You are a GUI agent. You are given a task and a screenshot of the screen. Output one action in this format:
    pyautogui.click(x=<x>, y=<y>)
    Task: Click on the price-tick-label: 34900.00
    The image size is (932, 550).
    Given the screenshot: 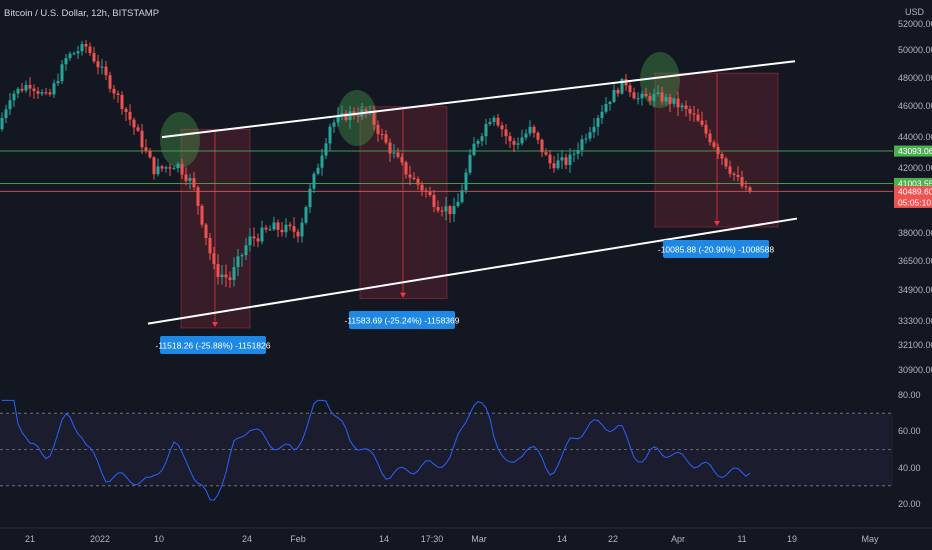 What is the action you would take?
    pyautogui.click(x=915, y=290)
    